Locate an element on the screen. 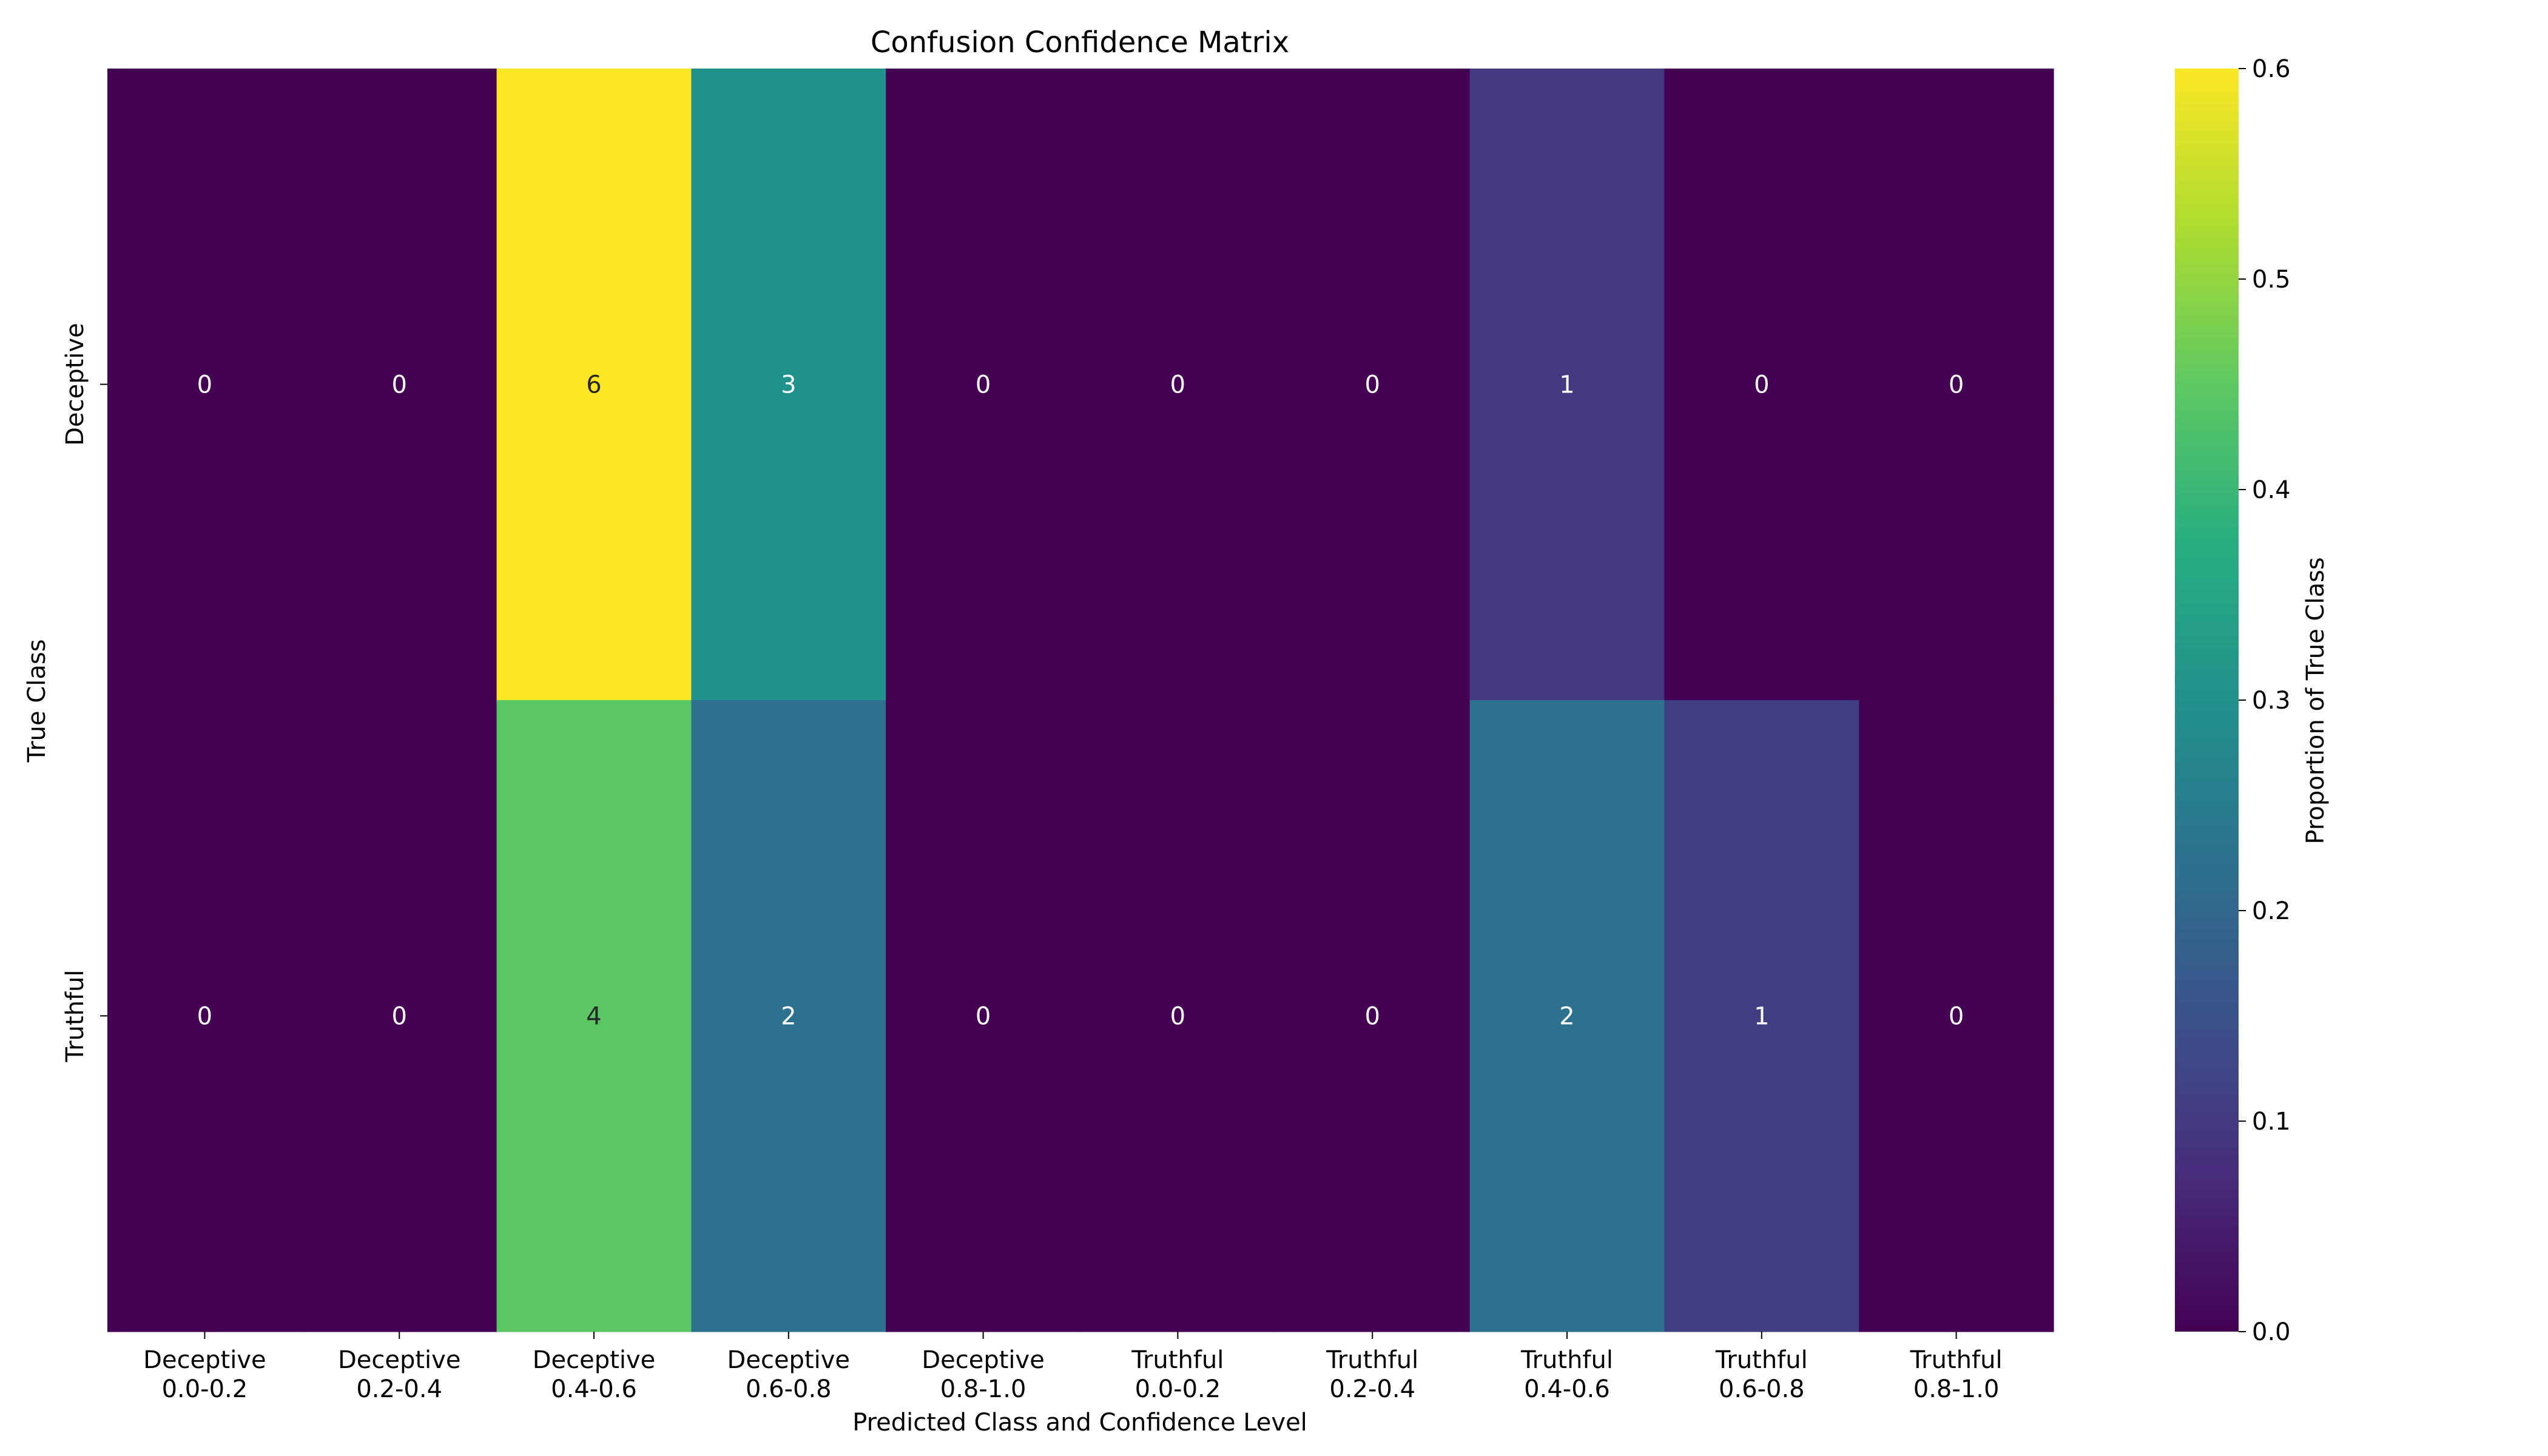  x-tick-label: Deceptive 0.8-1.0 is located at coordinates (983, 1374).